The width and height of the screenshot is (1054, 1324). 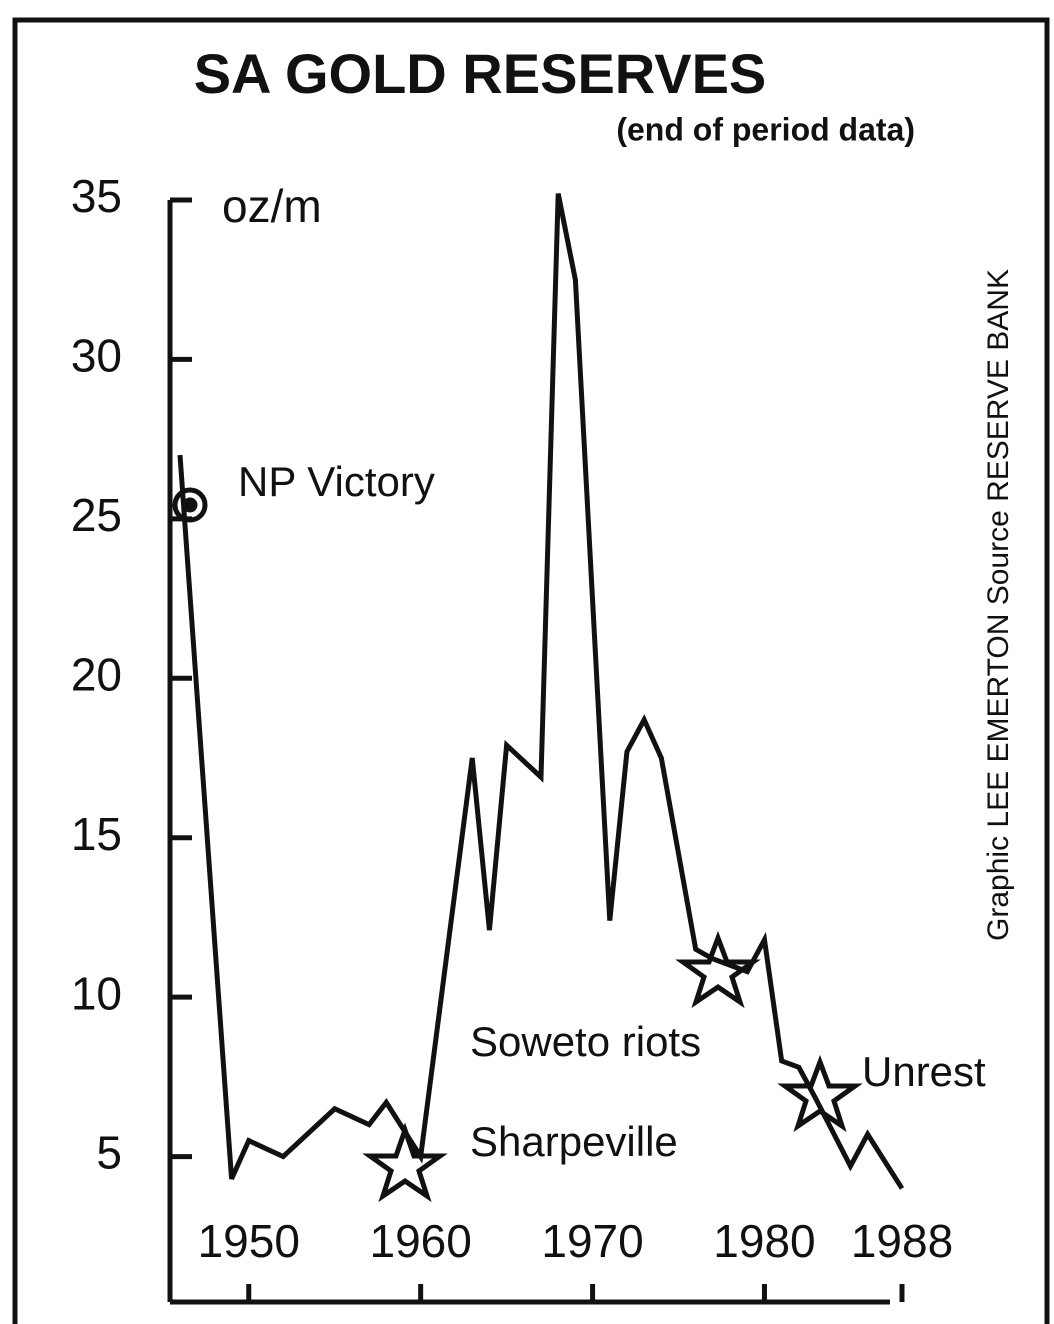 I want to click on annotation: Sharpeville, so click(x=574, y=1141).